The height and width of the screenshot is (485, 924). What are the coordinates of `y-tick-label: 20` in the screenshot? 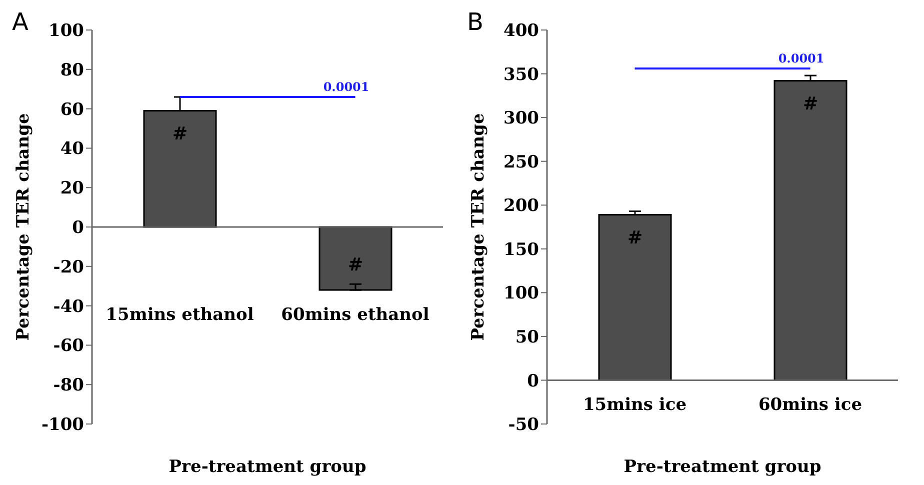 It's located at (72, 188).